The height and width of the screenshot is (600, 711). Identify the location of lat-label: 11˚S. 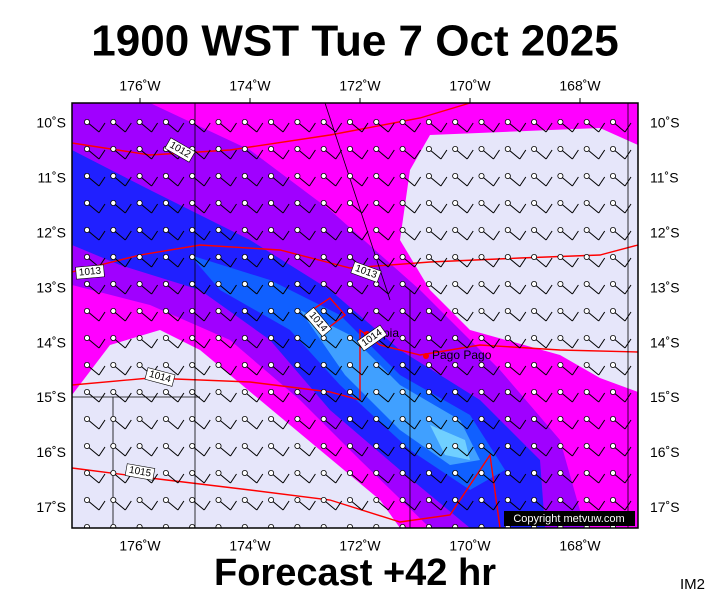
(51, 178).